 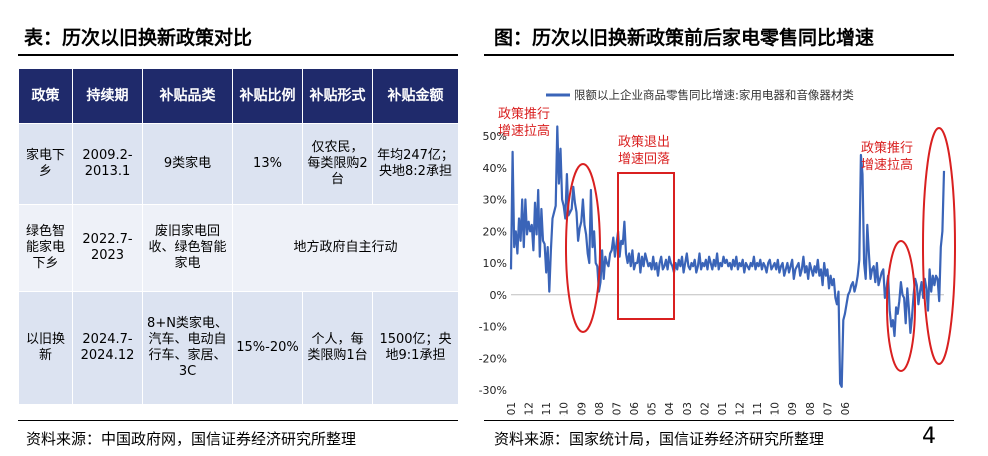 I want to click on cell-ratio: 13%, so click(x=267, y=164).